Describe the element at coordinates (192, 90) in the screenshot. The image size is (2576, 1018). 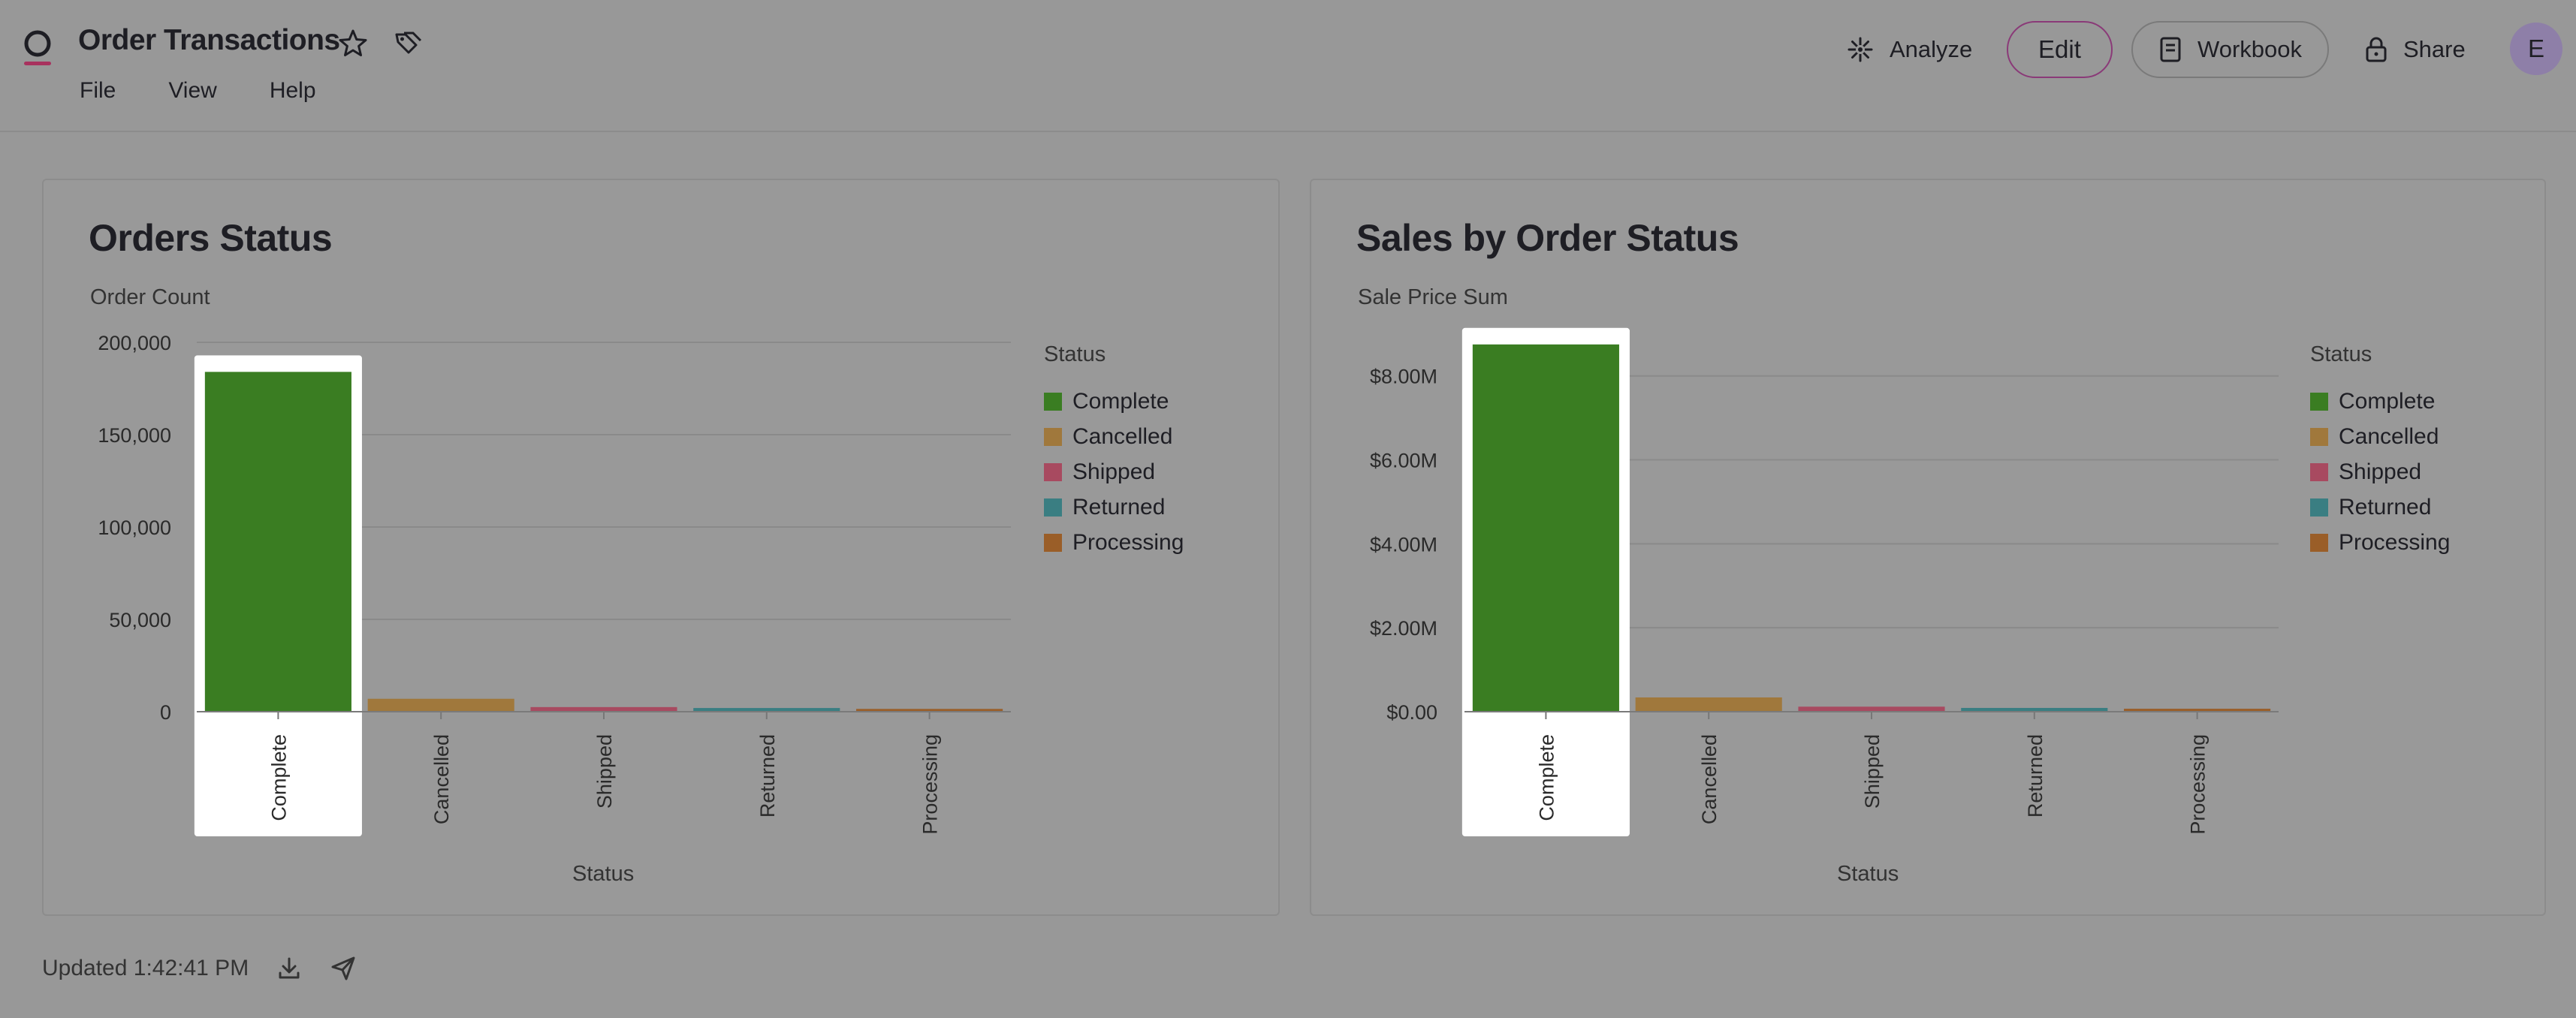
I see `menu-view: View` at that location.